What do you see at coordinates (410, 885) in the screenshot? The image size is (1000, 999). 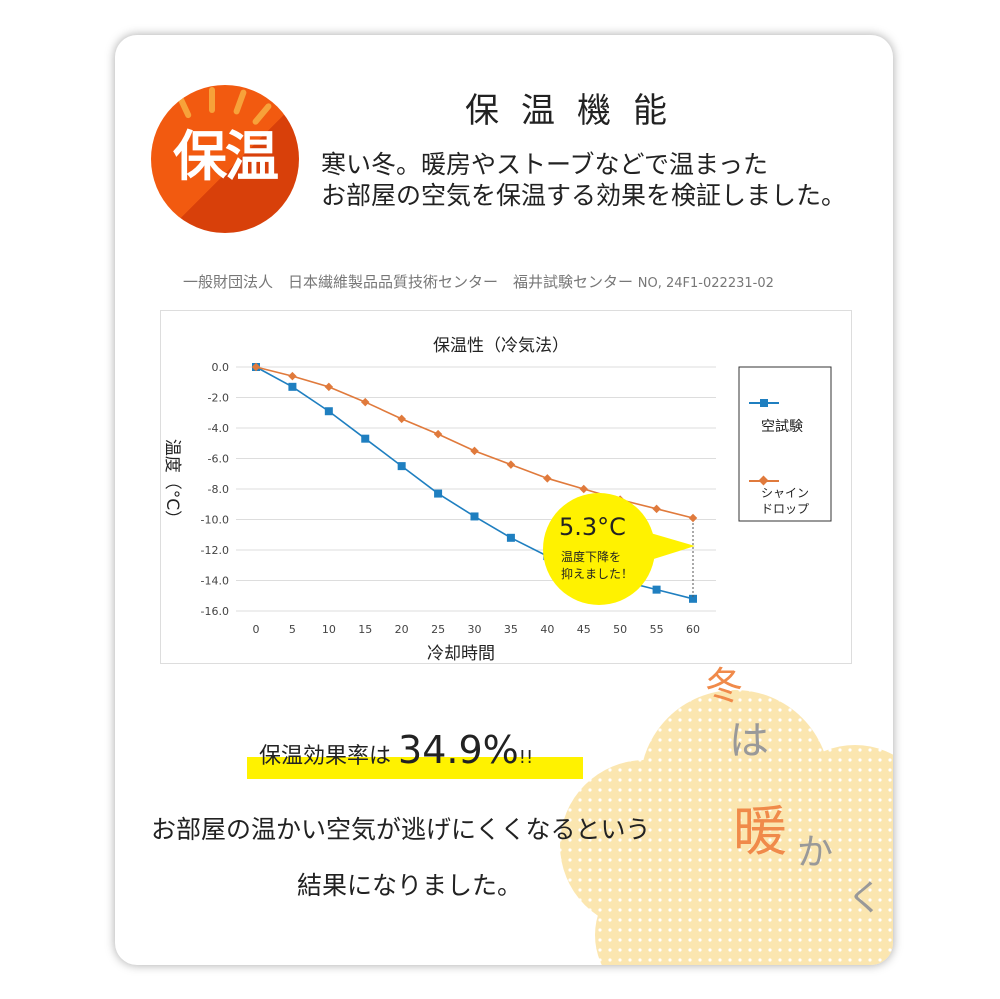 I see `conclusion-line-2: 結果になりました。` at bounding box center [410, 885].